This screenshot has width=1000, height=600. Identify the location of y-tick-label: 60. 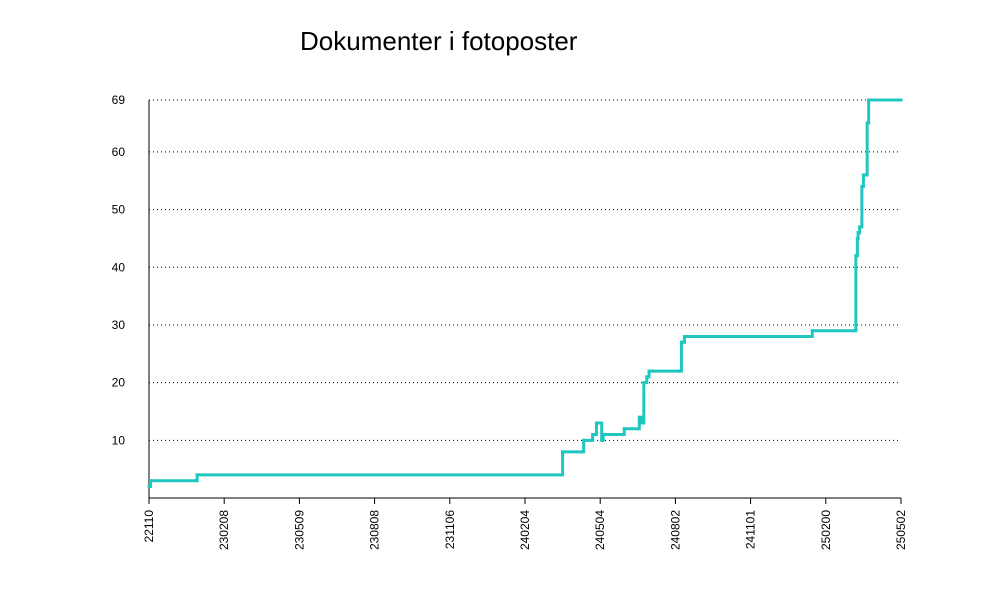
(119, 152).